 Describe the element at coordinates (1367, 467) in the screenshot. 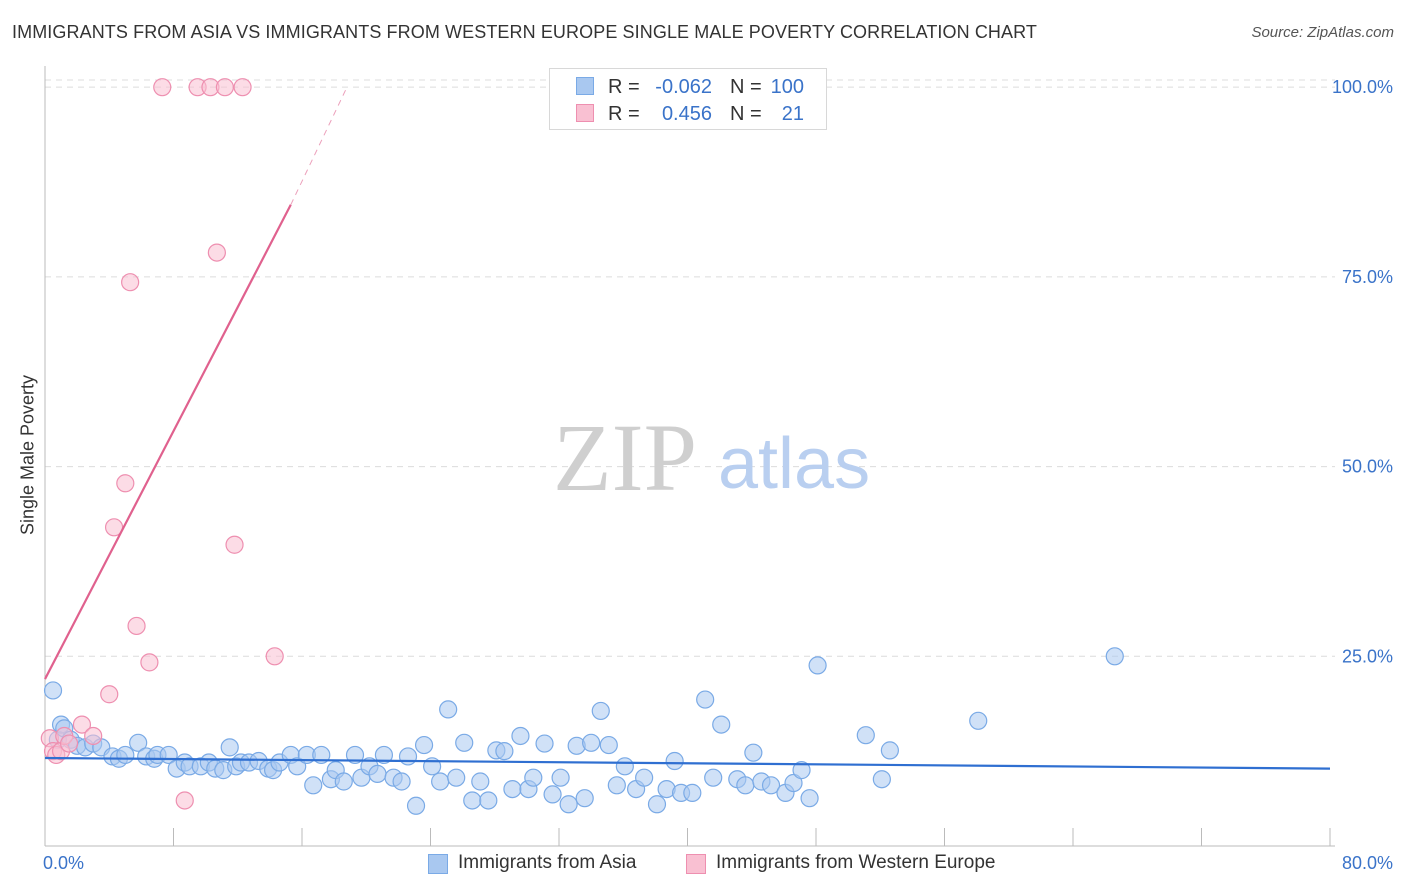

I see `y-tick-label: 50.0%` at that location.